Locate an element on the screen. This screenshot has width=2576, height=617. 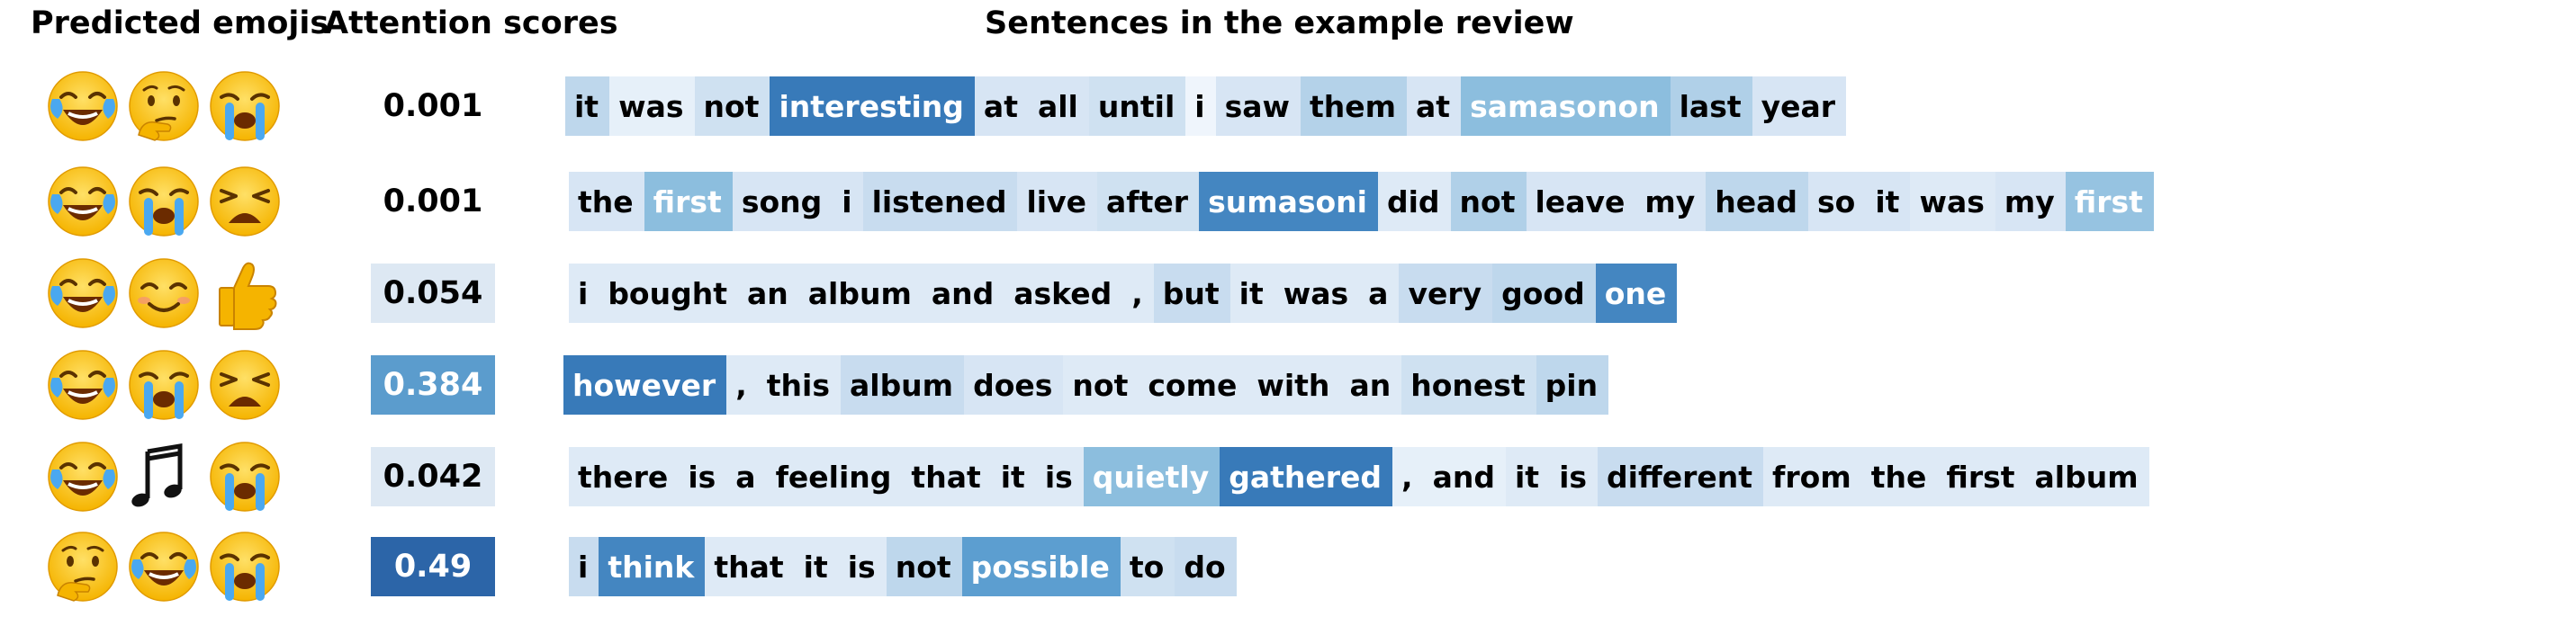
sentence-token: them is located at coordinates (1354, 106).